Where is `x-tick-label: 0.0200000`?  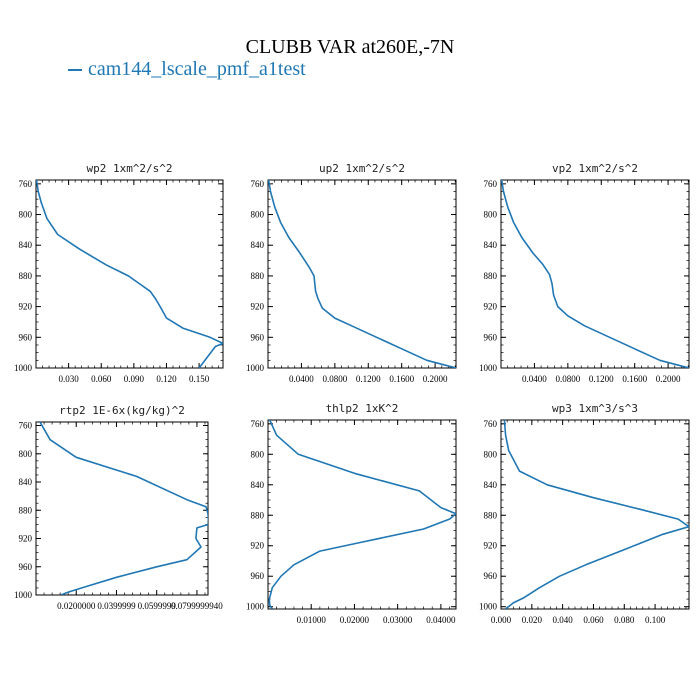 x-tick-label: 0.0200000 is located at coordinates (76, 606).